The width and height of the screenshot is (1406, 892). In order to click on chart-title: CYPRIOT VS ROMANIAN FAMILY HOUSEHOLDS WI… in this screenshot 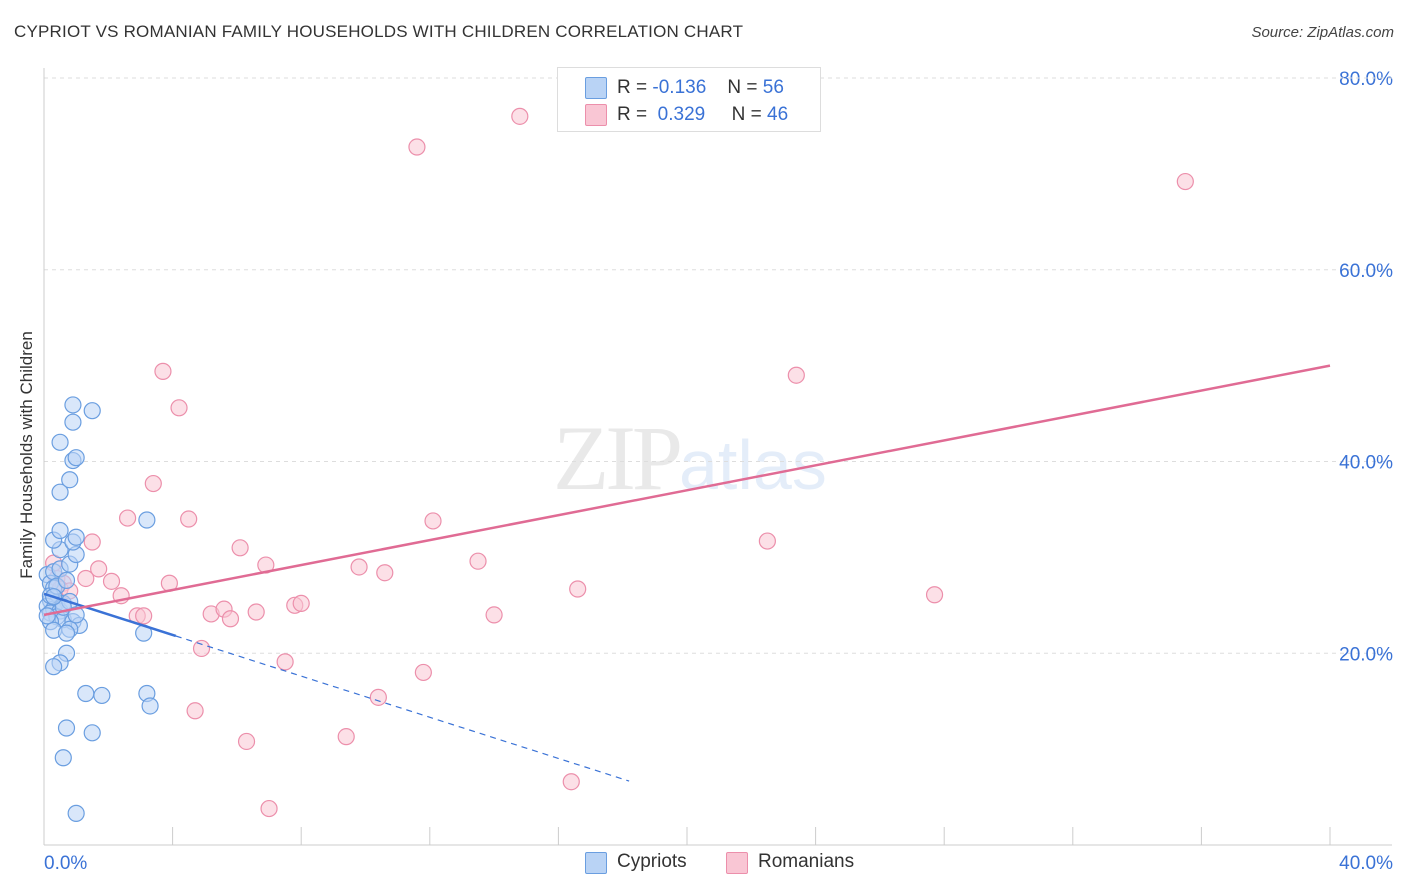, I will do `click(379, 31)`.